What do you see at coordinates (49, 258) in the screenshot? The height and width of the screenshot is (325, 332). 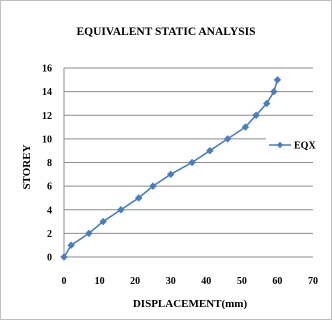 I see `y-tick-label: 0` at bounding box center [49, 258].